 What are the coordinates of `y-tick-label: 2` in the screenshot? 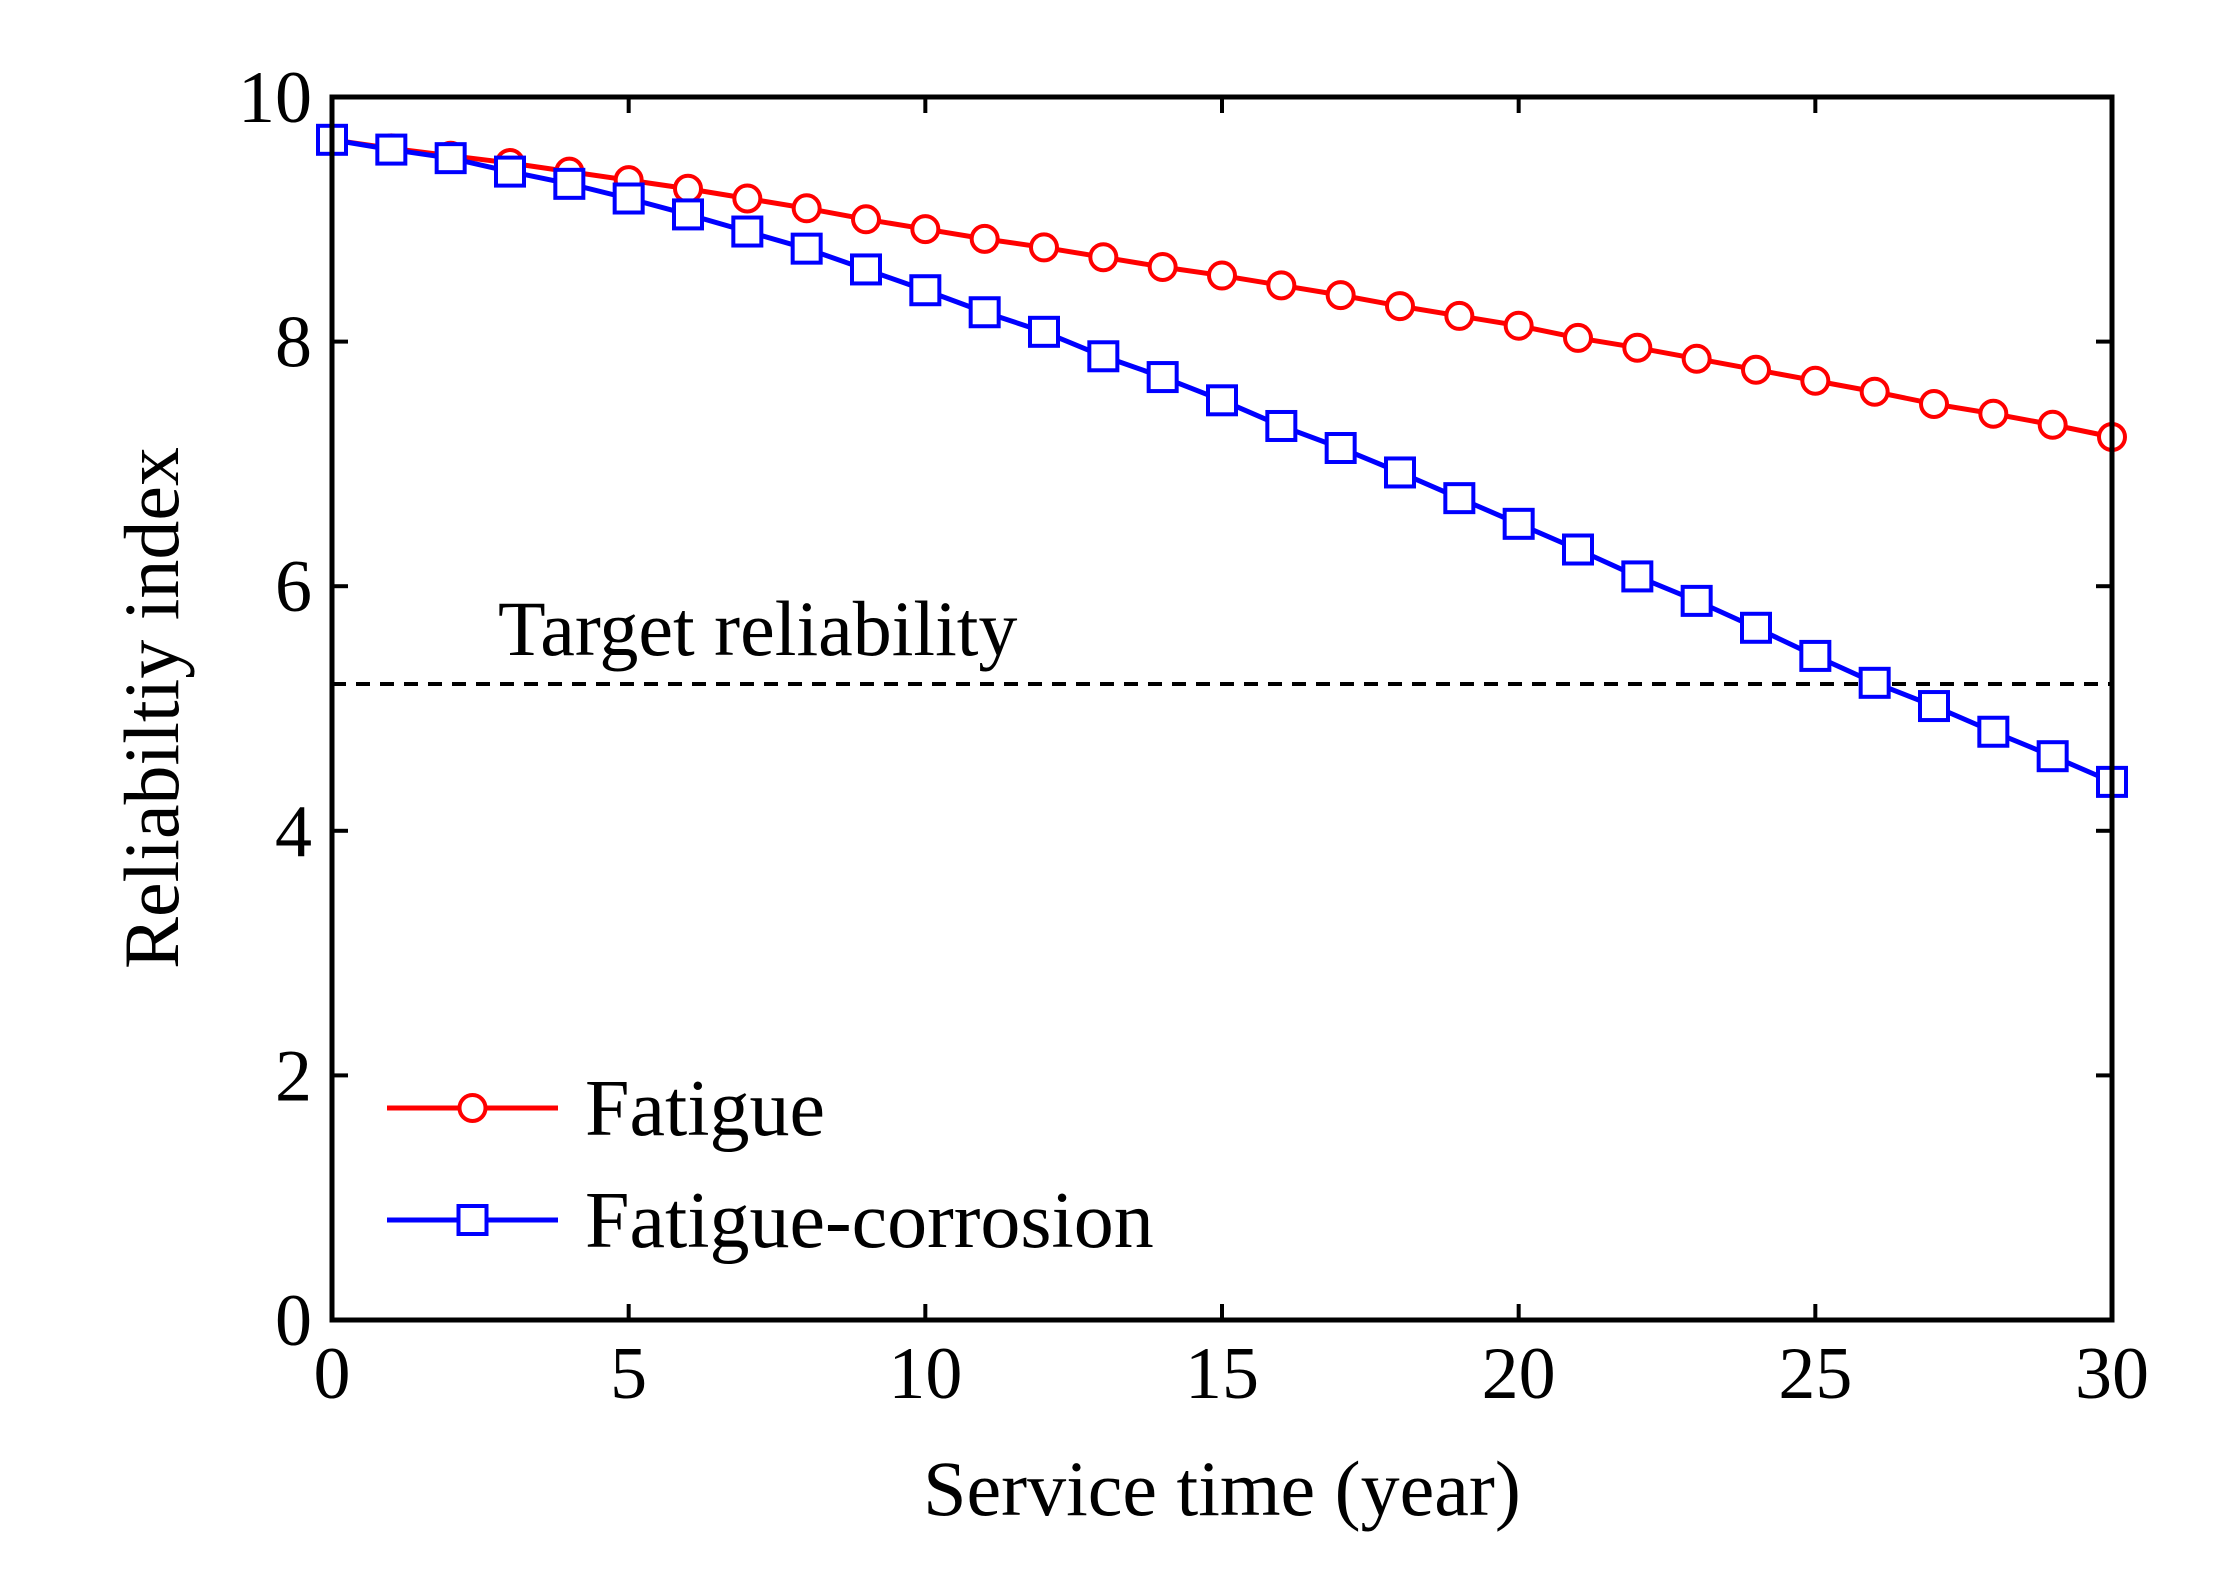 It's located at (293, 1076).